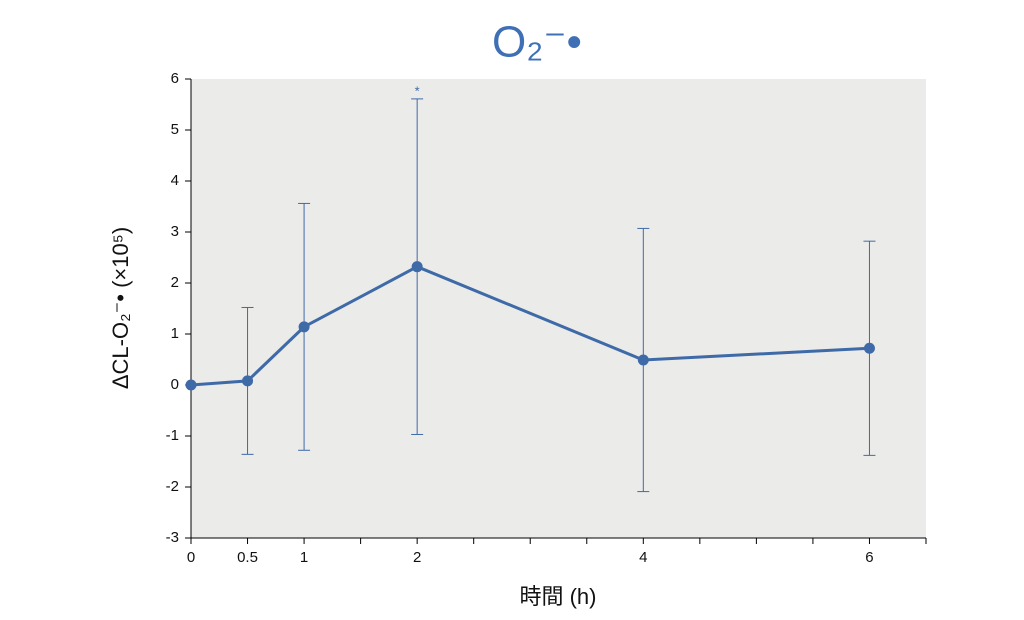 The height and width of the screenshot is (620, 1024). Describe the element at coordinates (172, 537) in the screenshot. I see `y-tick-label: -3` at that location.